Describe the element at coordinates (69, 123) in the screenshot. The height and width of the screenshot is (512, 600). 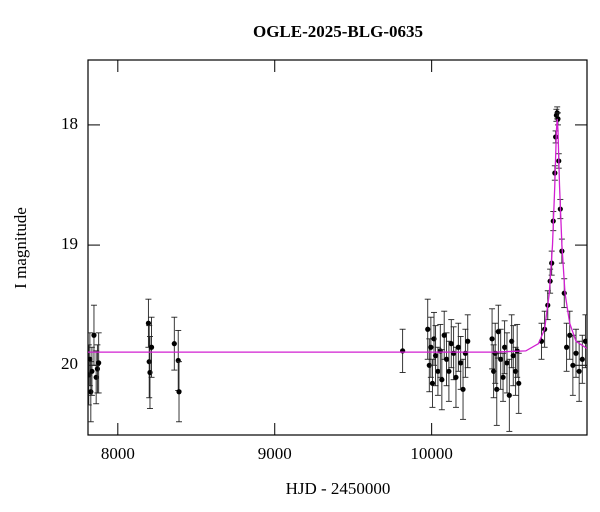
I see `y-tick-label: 18` at that location.